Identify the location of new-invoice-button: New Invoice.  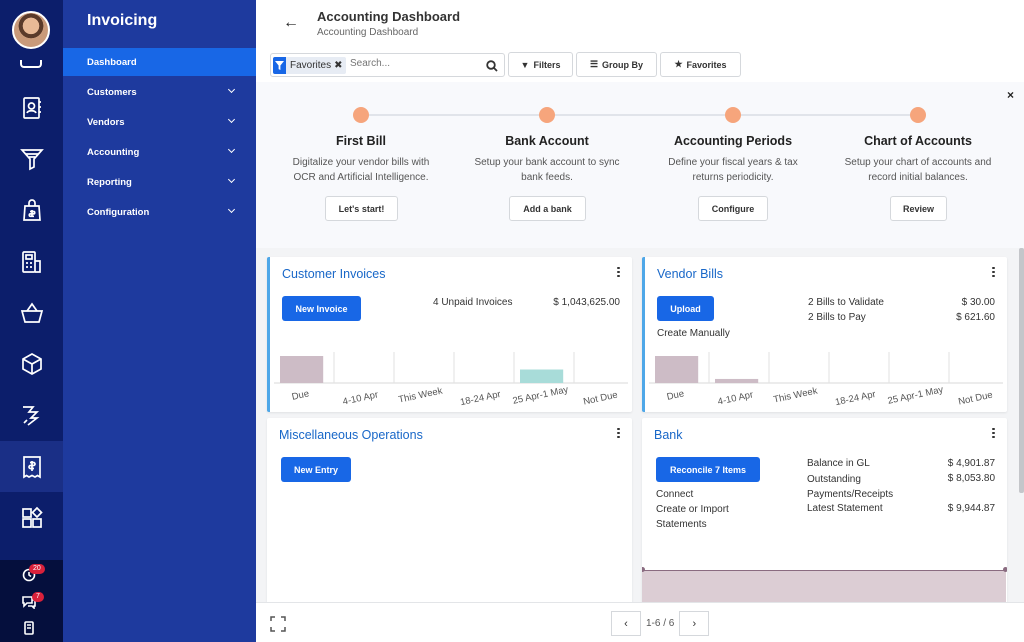
(321, 308).